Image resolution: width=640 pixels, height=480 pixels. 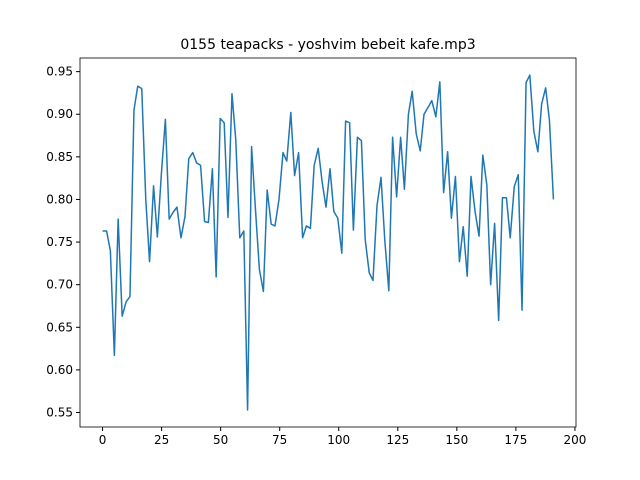 I want to click on x-tick-label: 75, so click(x=279, y=440).